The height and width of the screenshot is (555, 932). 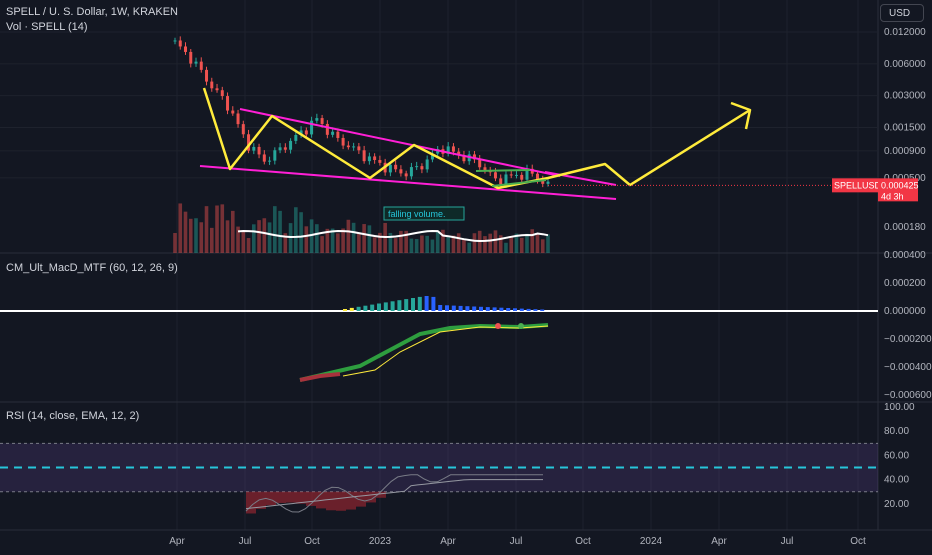 I want to click on rsi-tick-label: 20.00, so click(x=896, y=504).